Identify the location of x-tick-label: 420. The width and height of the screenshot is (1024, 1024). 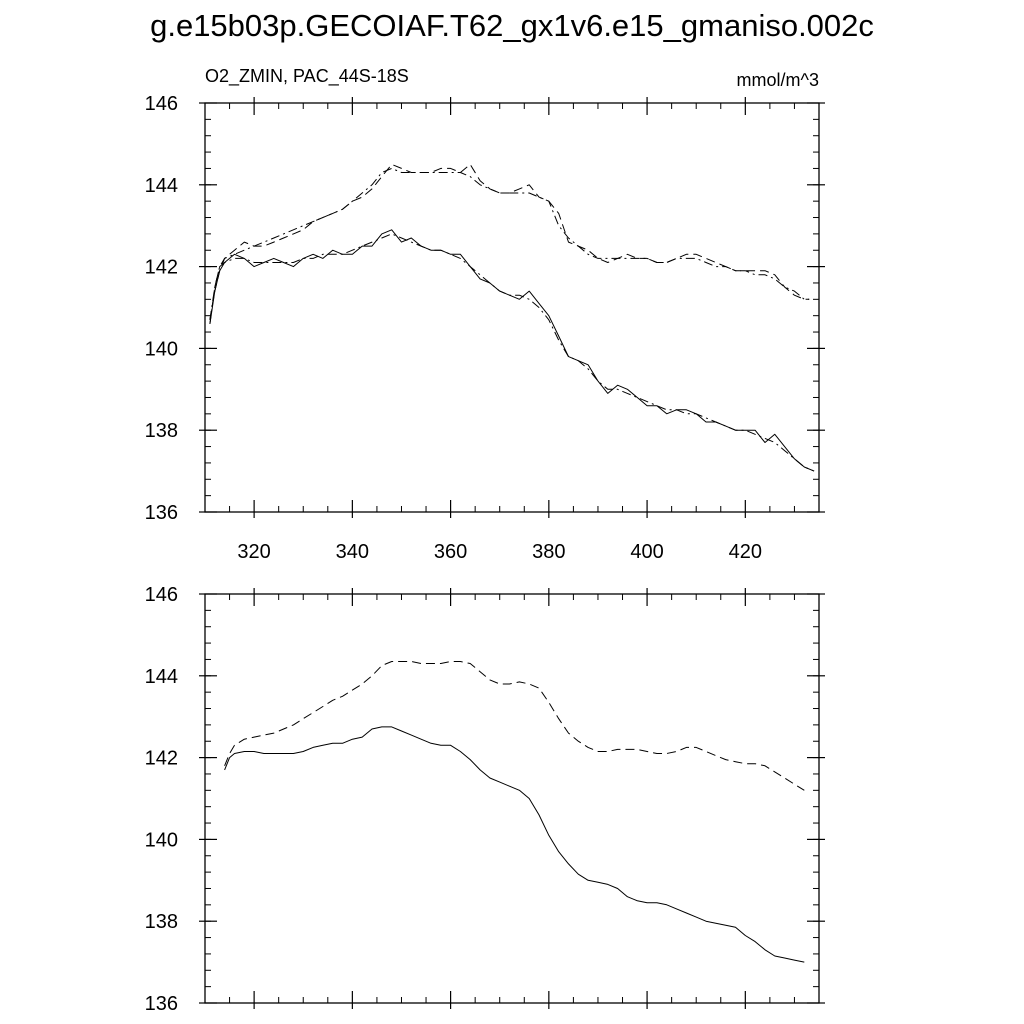
(745, 552).